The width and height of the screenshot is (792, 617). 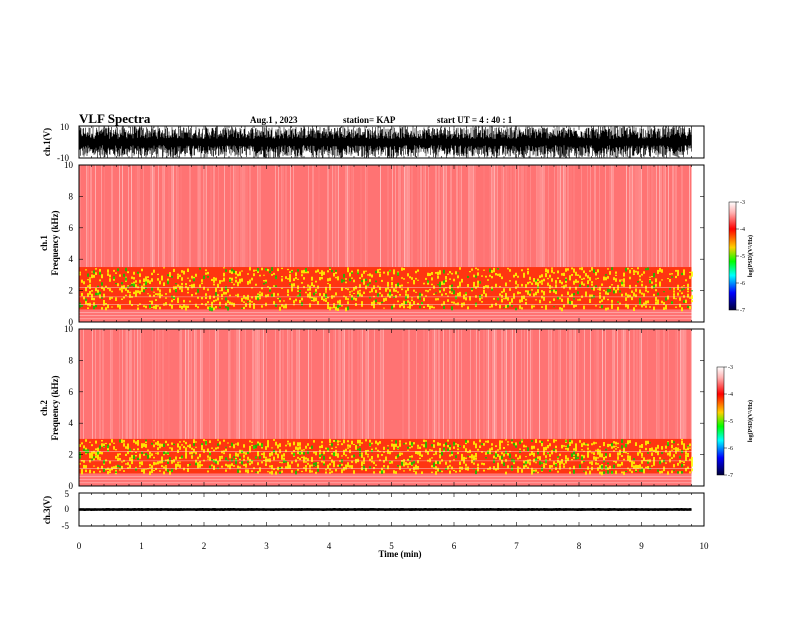 I want to click on x-tick-label: 3, so click(x=266, y=546).